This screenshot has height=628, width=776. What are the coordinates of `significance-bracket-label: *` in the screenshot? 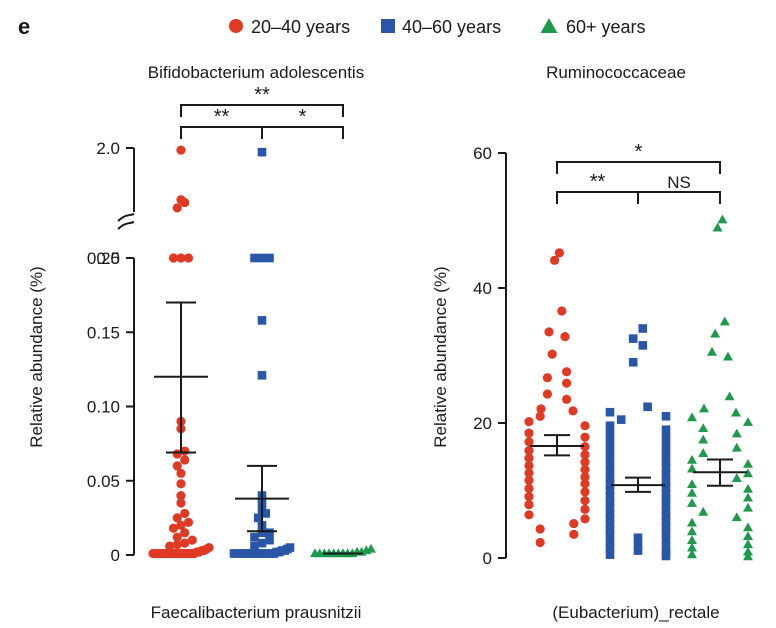 It's located at (303, 117).